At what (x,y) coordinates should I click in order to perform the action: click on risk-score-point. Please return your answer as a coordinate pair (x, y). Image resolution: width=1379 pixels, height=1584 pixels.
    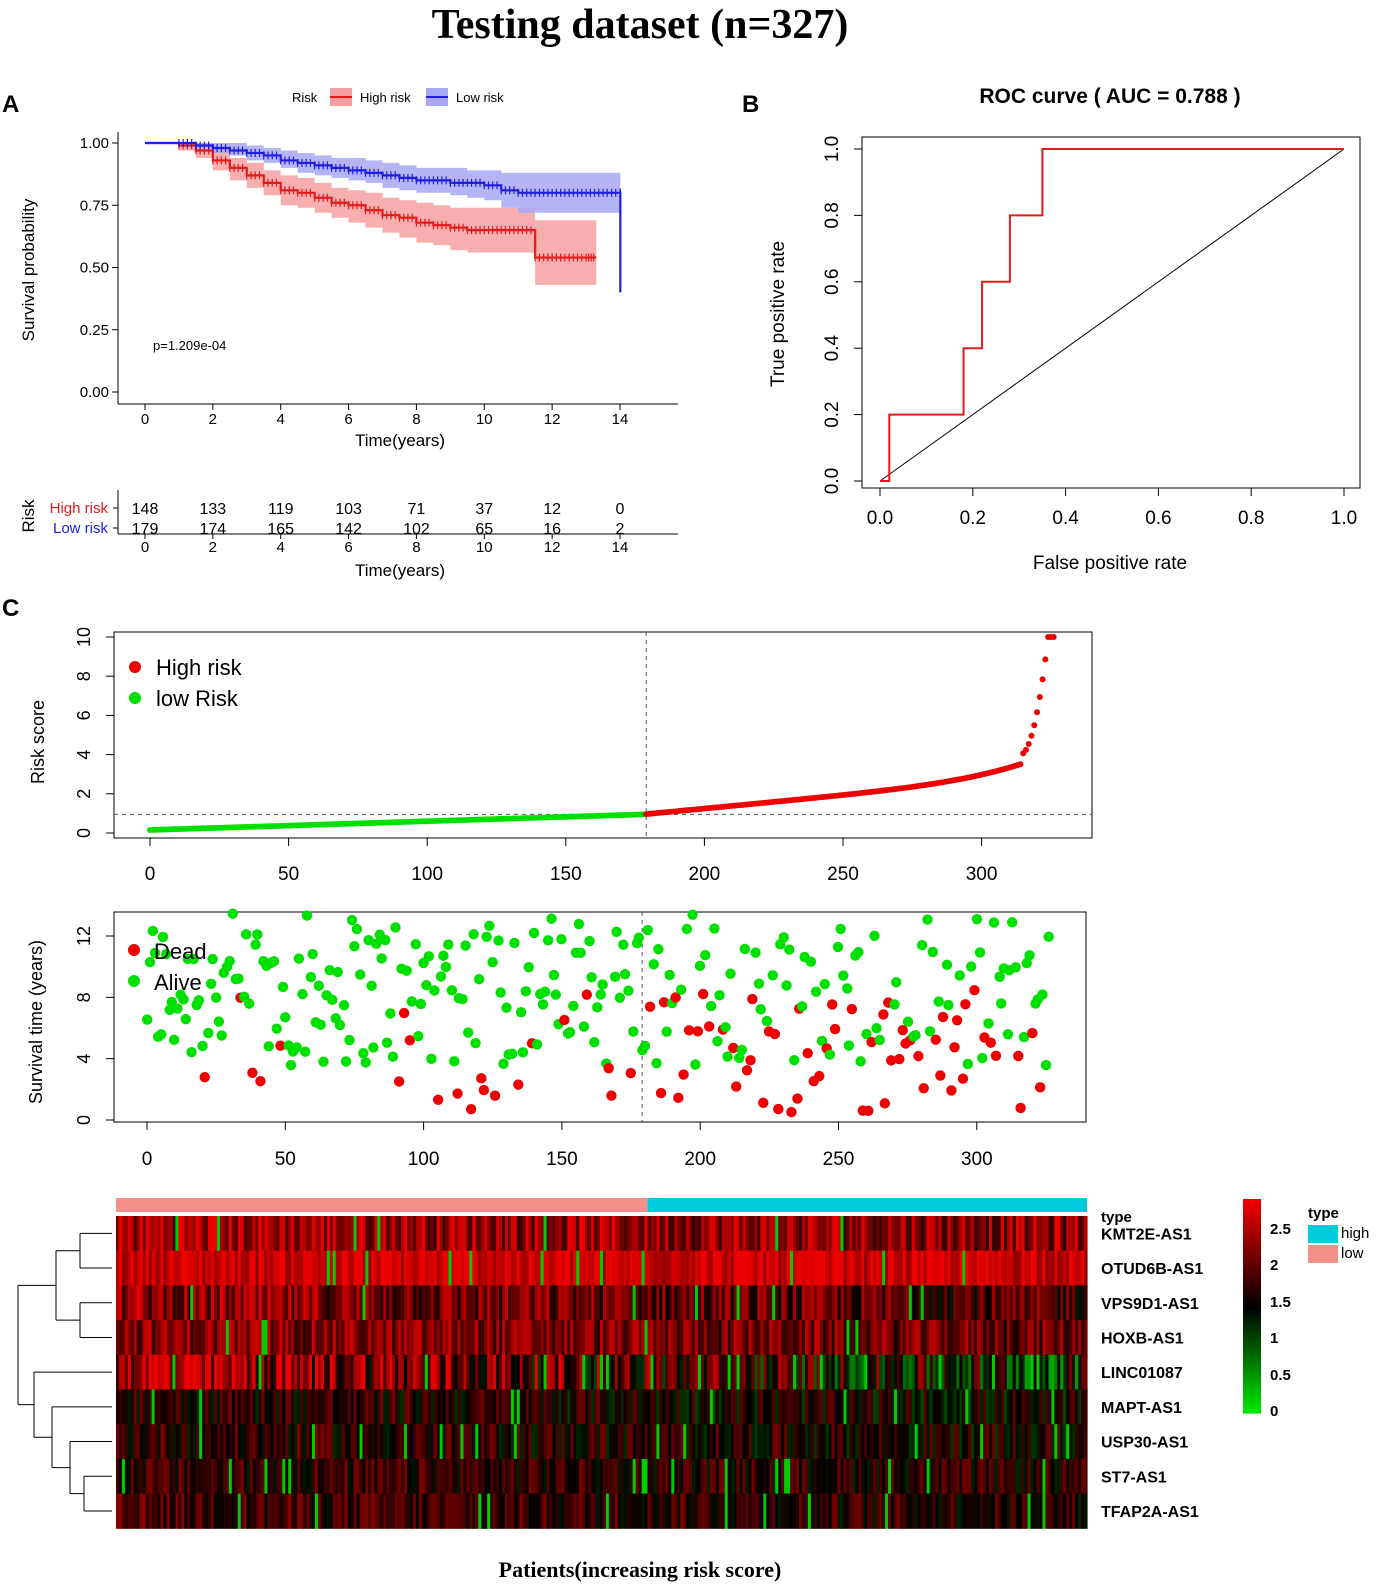
    Looking at the image, I should click on (1025, 749).